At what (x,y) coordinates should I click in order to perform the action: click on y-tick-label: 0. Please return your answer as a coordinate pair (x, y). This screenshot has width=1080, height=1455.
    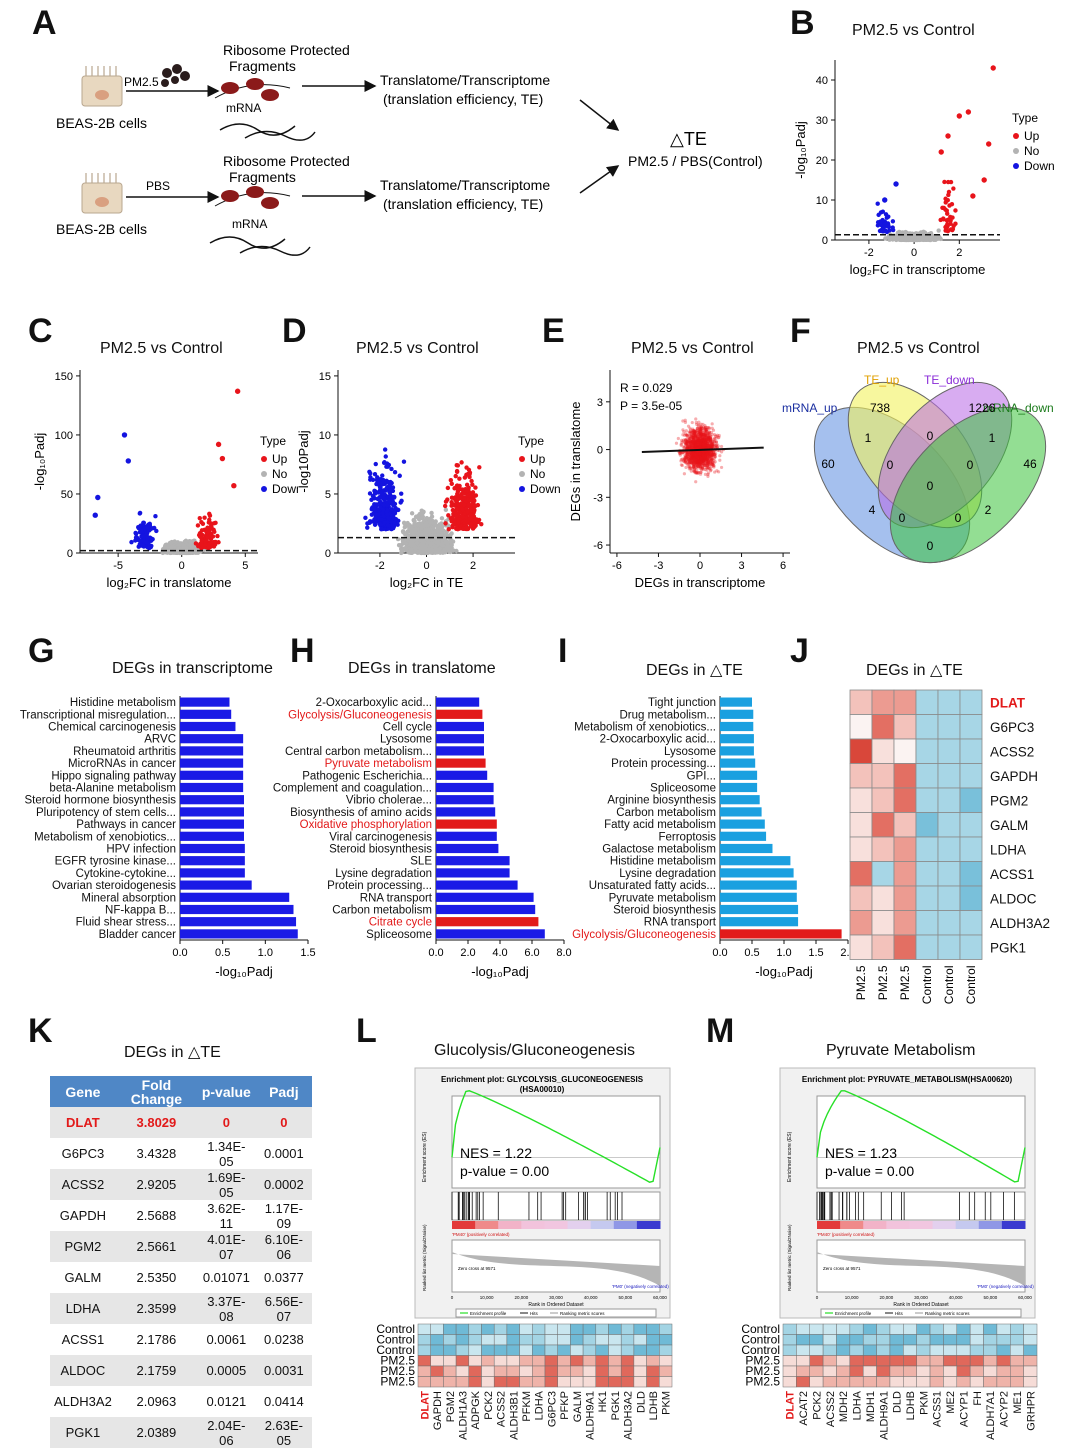
    Looking at the image, I should click on (600, 451).